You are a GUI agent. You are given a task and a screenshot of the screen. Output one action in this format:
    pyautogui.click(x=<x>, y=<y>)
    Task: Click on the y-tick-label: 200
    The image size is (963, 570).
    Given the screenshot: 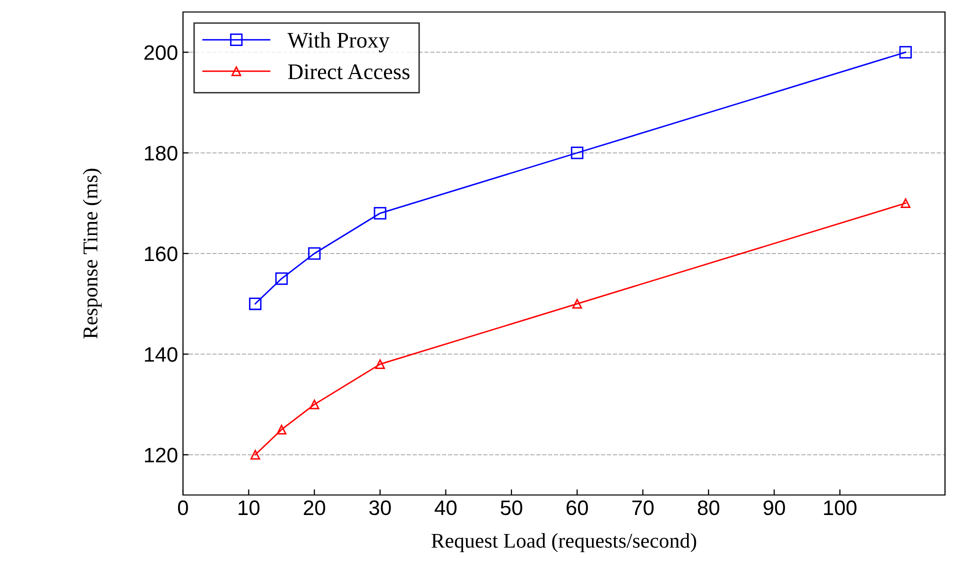 What is the action you would take?
    pyautogui.click(x=161, y=52)
    